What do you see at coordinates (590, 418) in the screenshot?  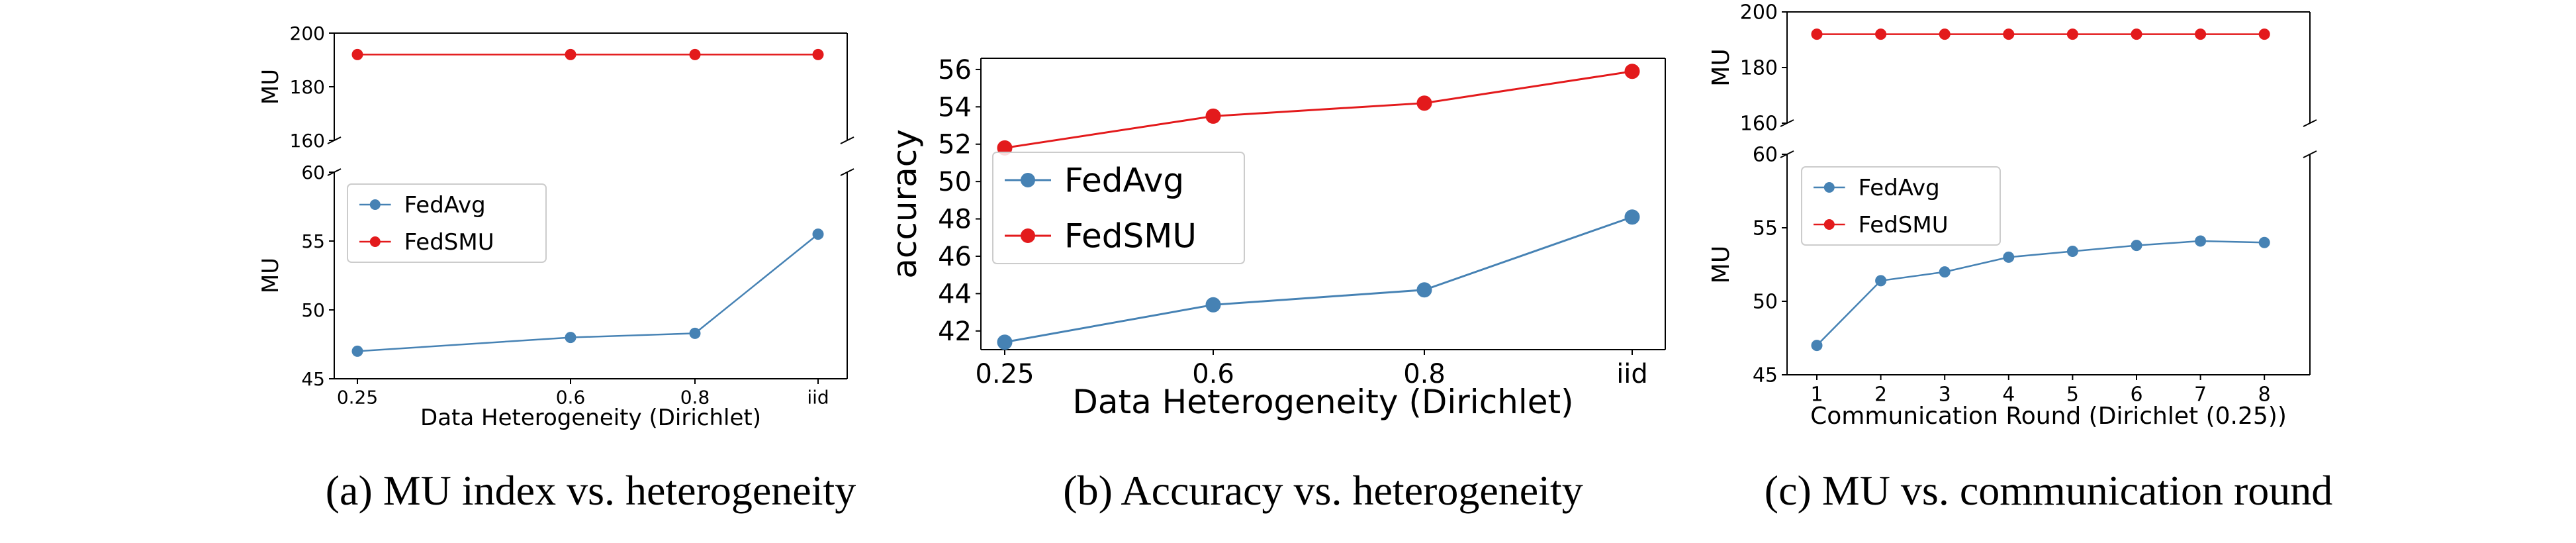 I see `x-axis-label: Data Heterogeneity (Dirichlet)` at bounding box center [590, 418].